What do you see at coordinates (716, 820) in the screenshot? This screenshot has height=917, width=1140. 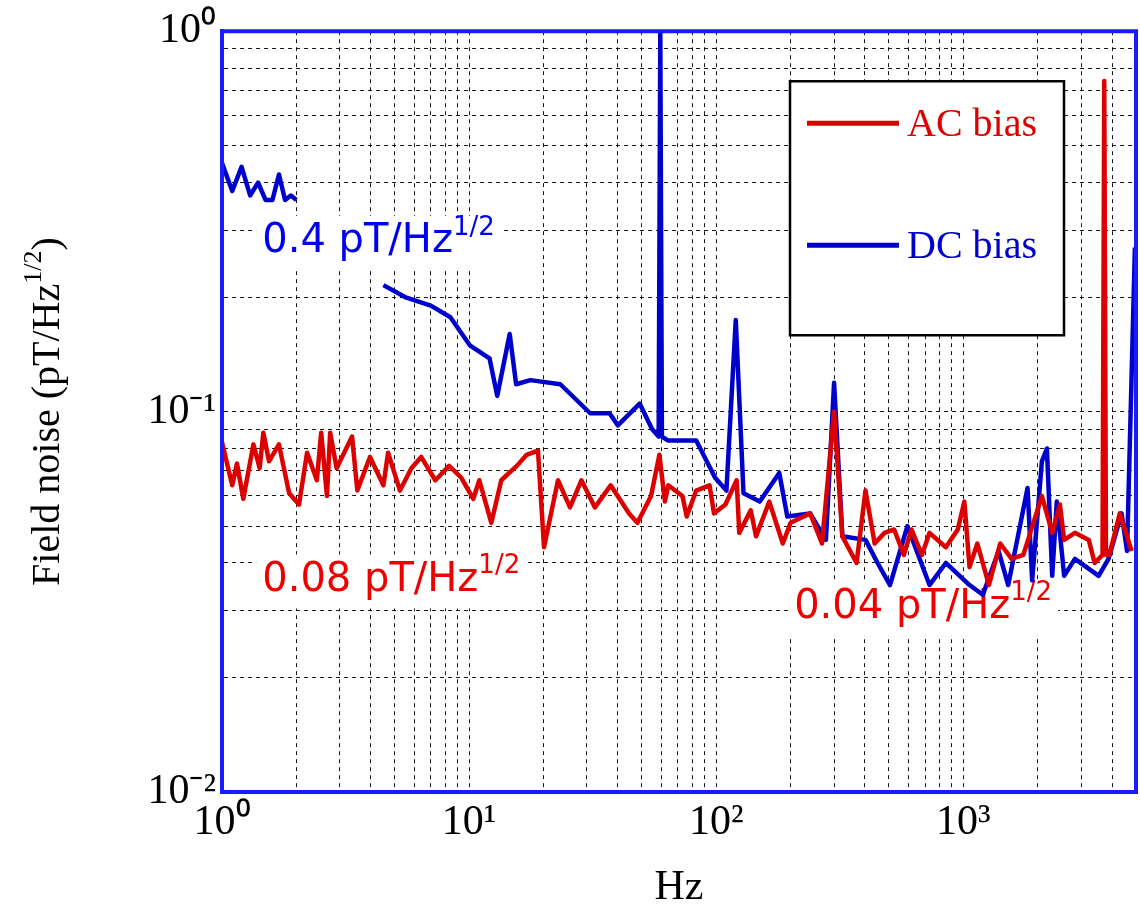 I see `x-tick-label: 10²` at bounding box center [716, 820].